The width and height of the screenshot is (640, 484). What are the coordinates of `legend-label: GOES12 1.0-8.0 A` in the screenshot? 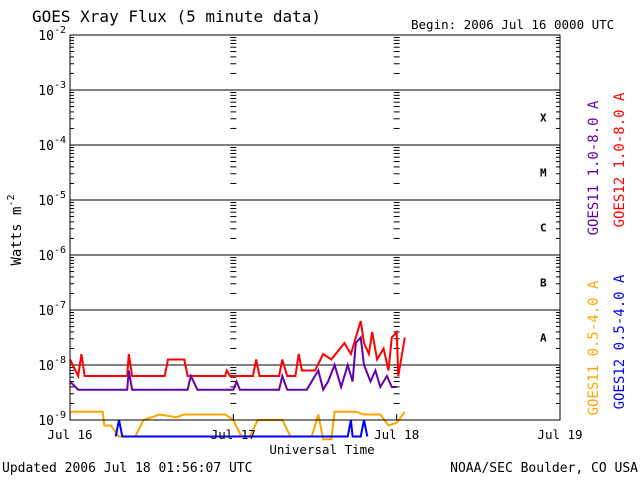 It's located at (620, 159).